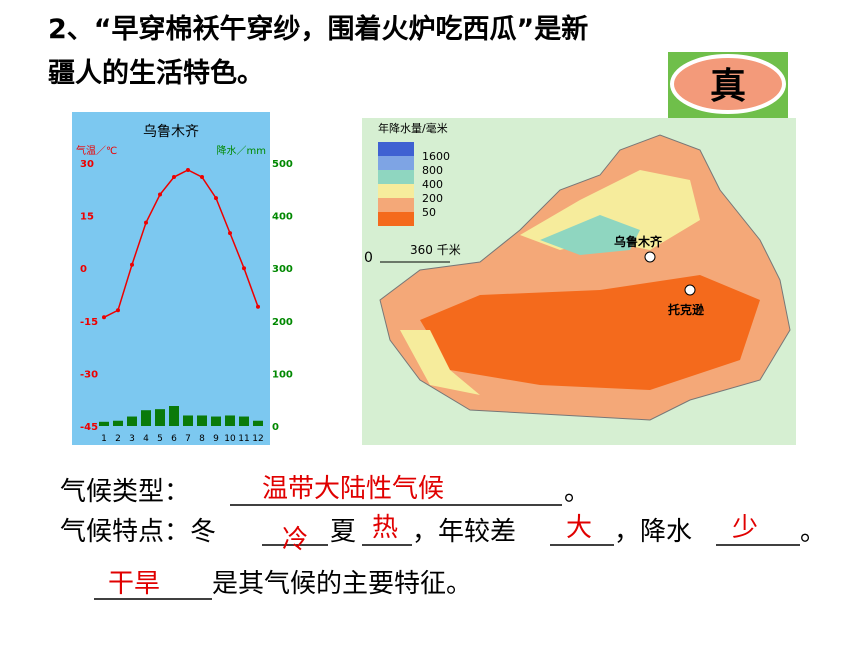  Describe the element at coordinates (464, 532) in the screenshot. I see `label: ，年较差` at that location.